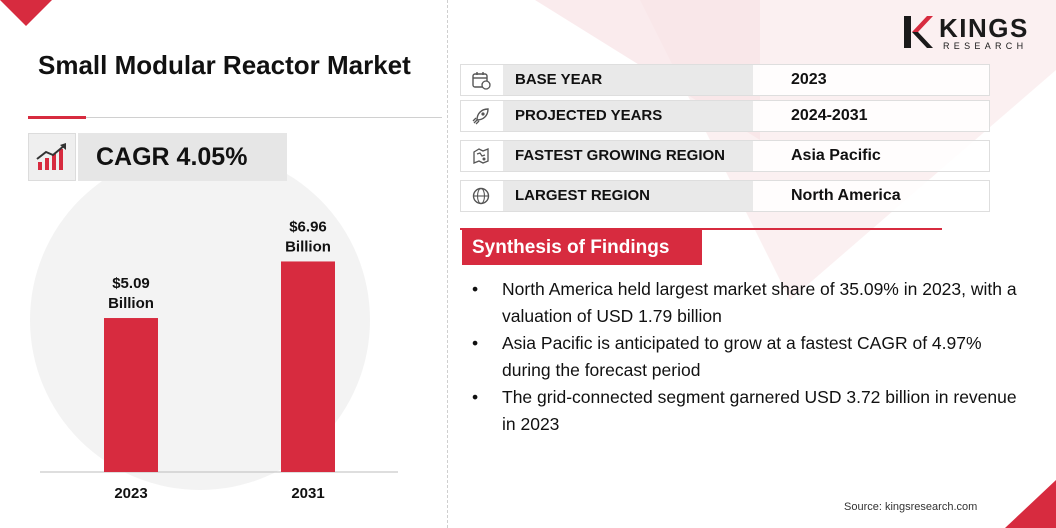 Image resolution: width=1056 pixels, height=528 pixels. What do you see at coordinates (809, 79) in the screenshot?
I see `info-value: 2023` at bounding box center [809, 79].